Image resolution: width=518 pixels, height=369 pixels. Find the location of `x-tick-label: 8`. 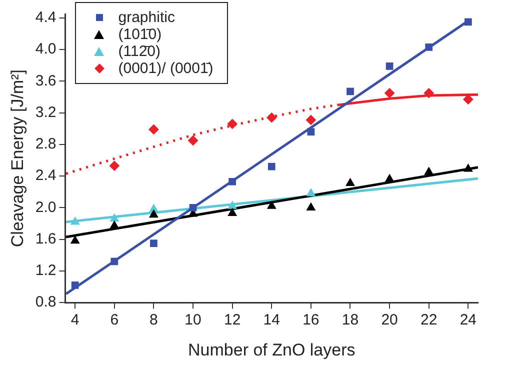

x-tick-label: 8 is located at coordinates (154, 320).